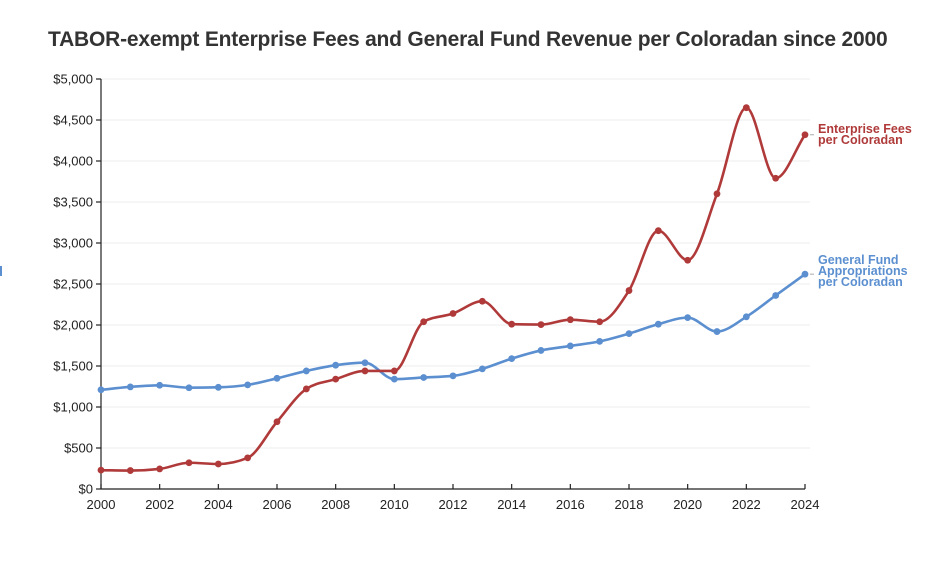  Describe the element at coordinates (73, 120) in the screenshot. I see `y-tick-label: $4,500` at that location.